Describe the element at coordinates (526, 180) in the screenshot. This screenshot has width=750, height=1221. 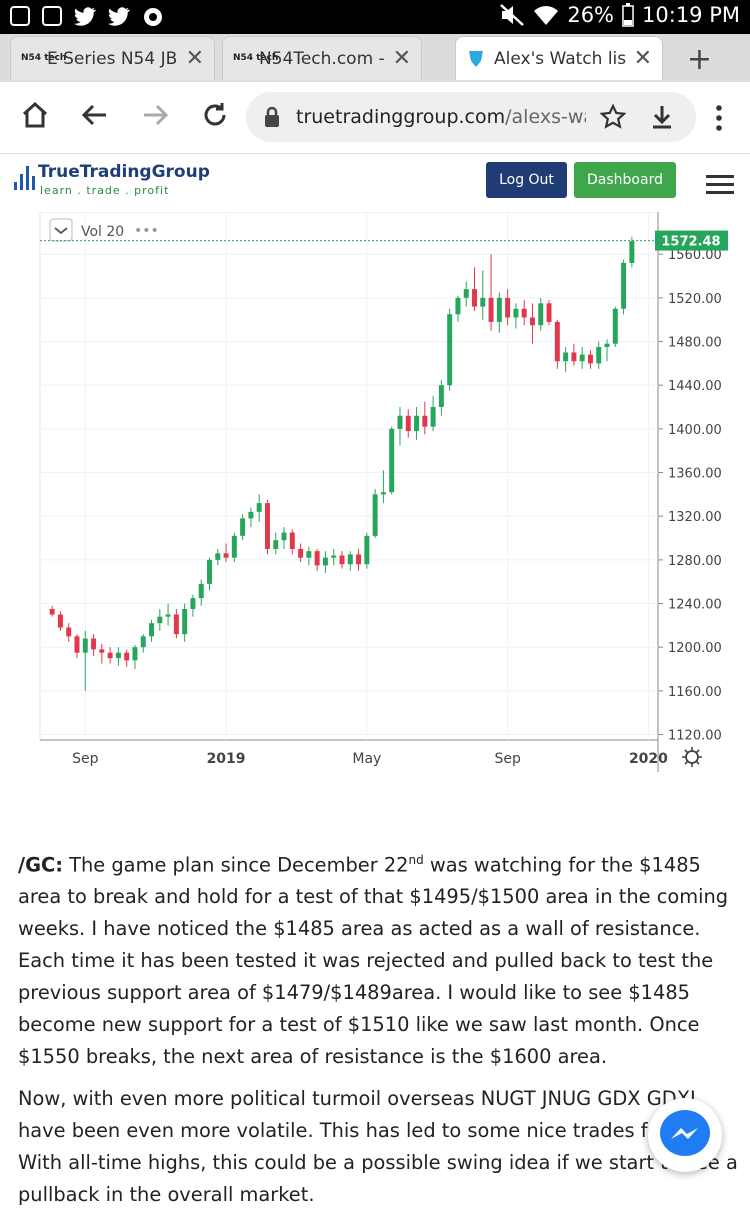
I see `logout-button: Log Out` at that location.